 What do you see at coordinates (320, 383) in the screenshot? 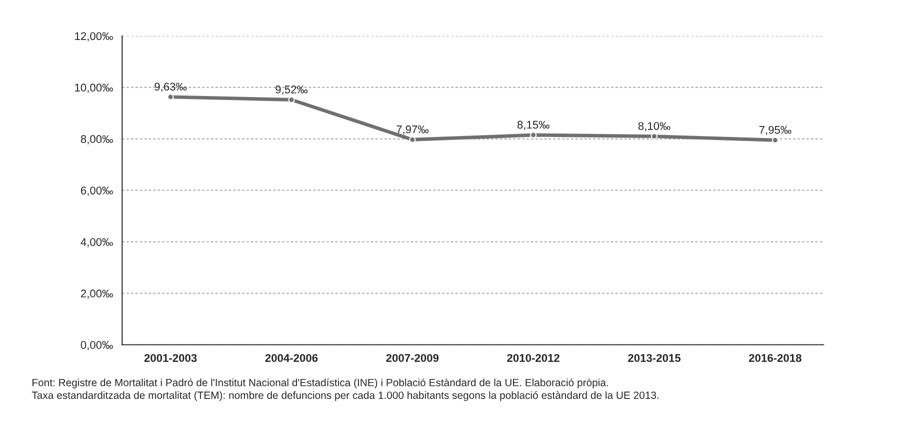
I see `text: Font: Registre de Mortalitat i Padró de l'Institut Nacional d'Estadística (INE) i Població Estàndard de la UE. Elaboració pròpia.` at bounding box center [320, 383].